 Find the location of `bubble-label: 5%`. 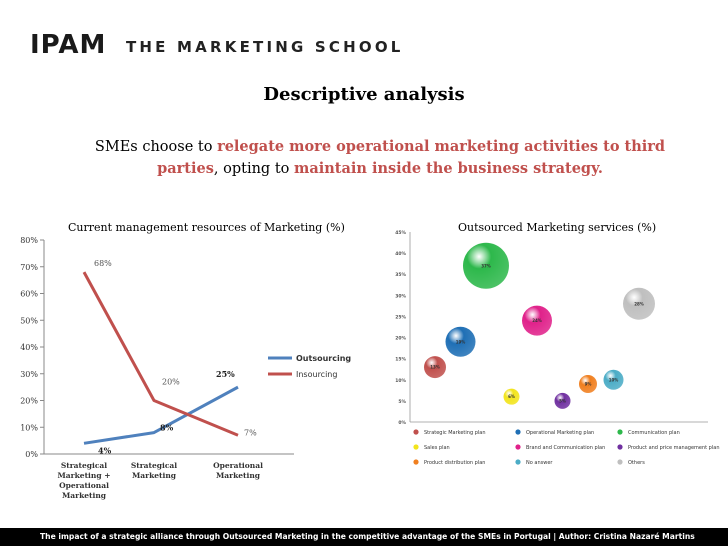

bubble-label: 5% is located at coordinates (562, 400).